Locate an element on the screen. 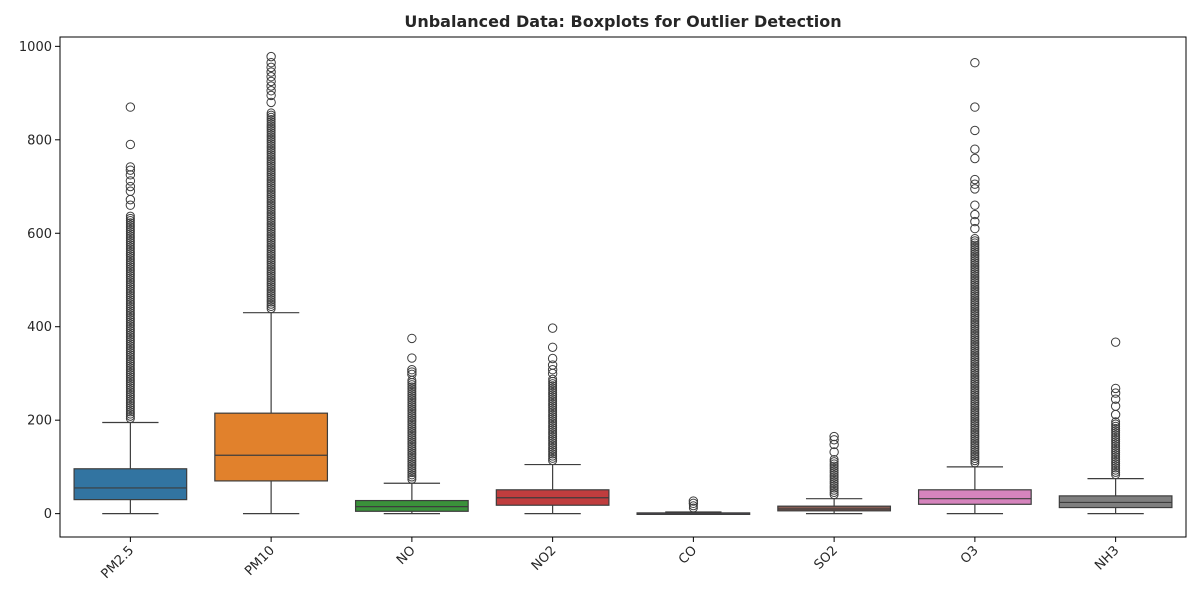  x-tick-label: O3 is located at coordinates (970, 555).